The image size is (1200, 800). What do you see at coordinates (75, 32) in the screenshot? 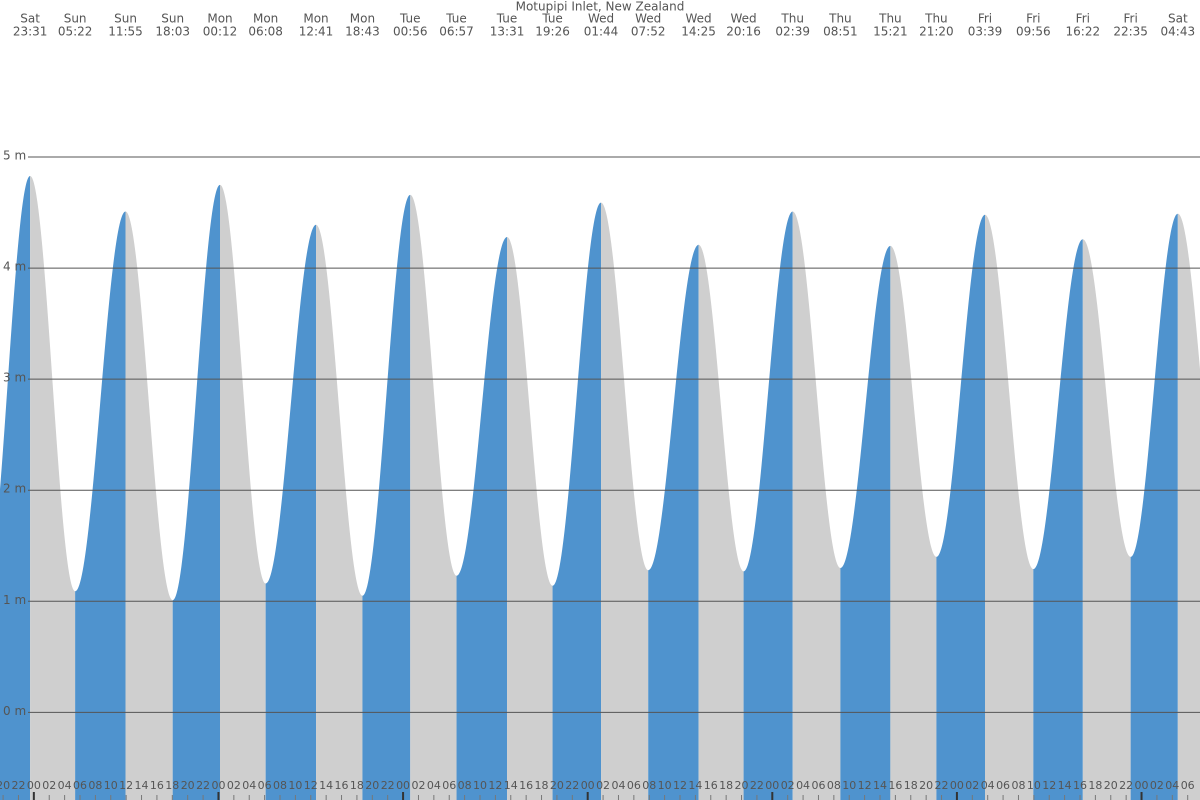
I see `event-time: 05:22` at bounding box center [75, 32].